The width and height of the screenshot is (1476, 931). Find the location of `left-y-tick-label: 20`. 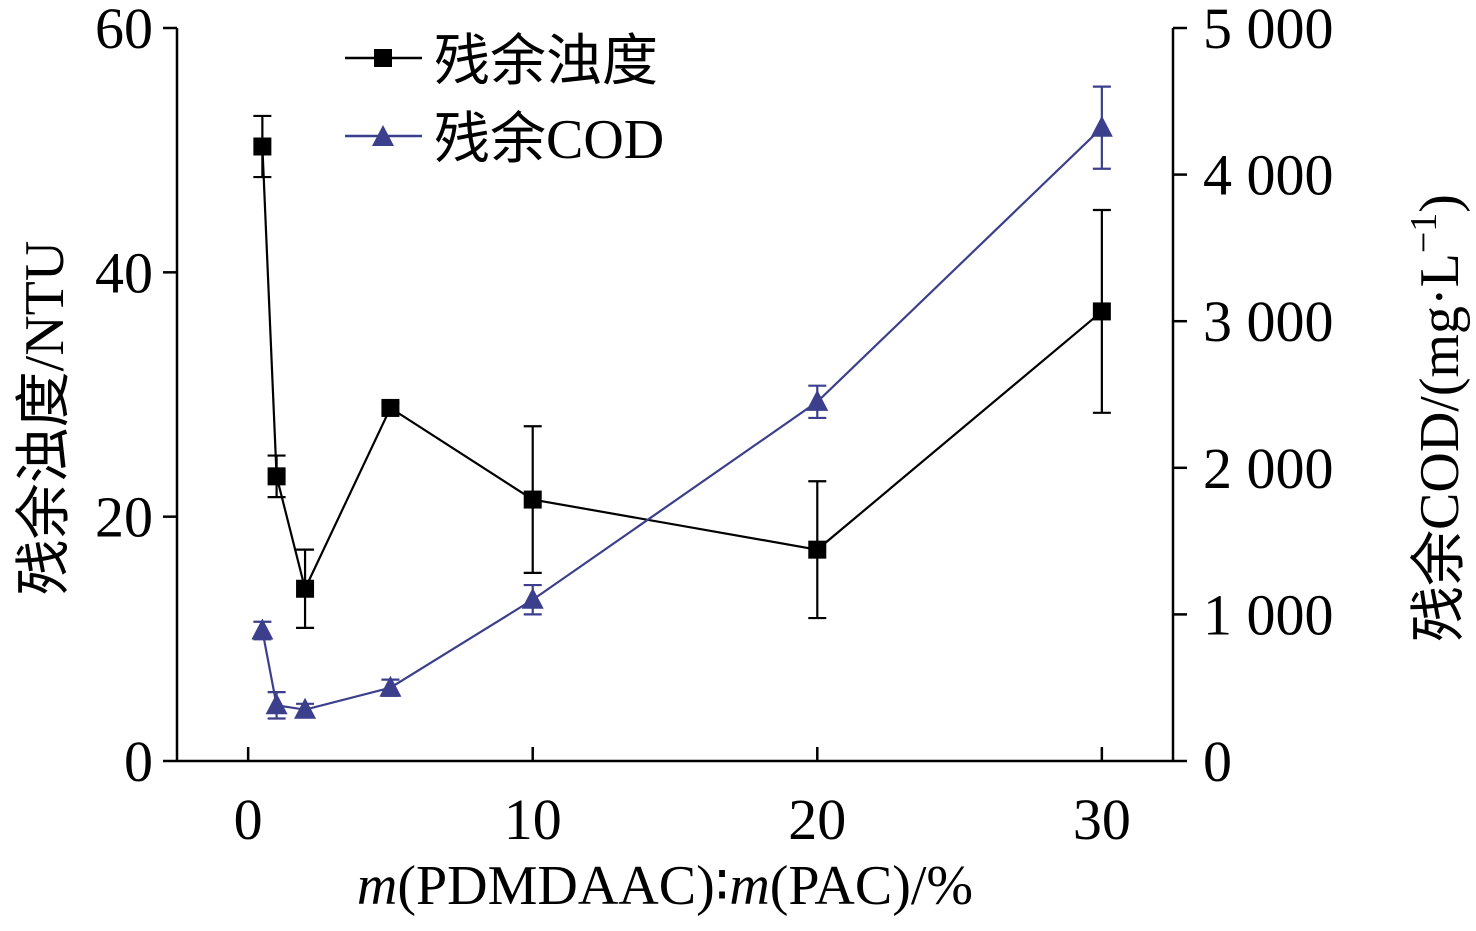

left-y-tick-label: 20 is located at coordinates (124, 517).